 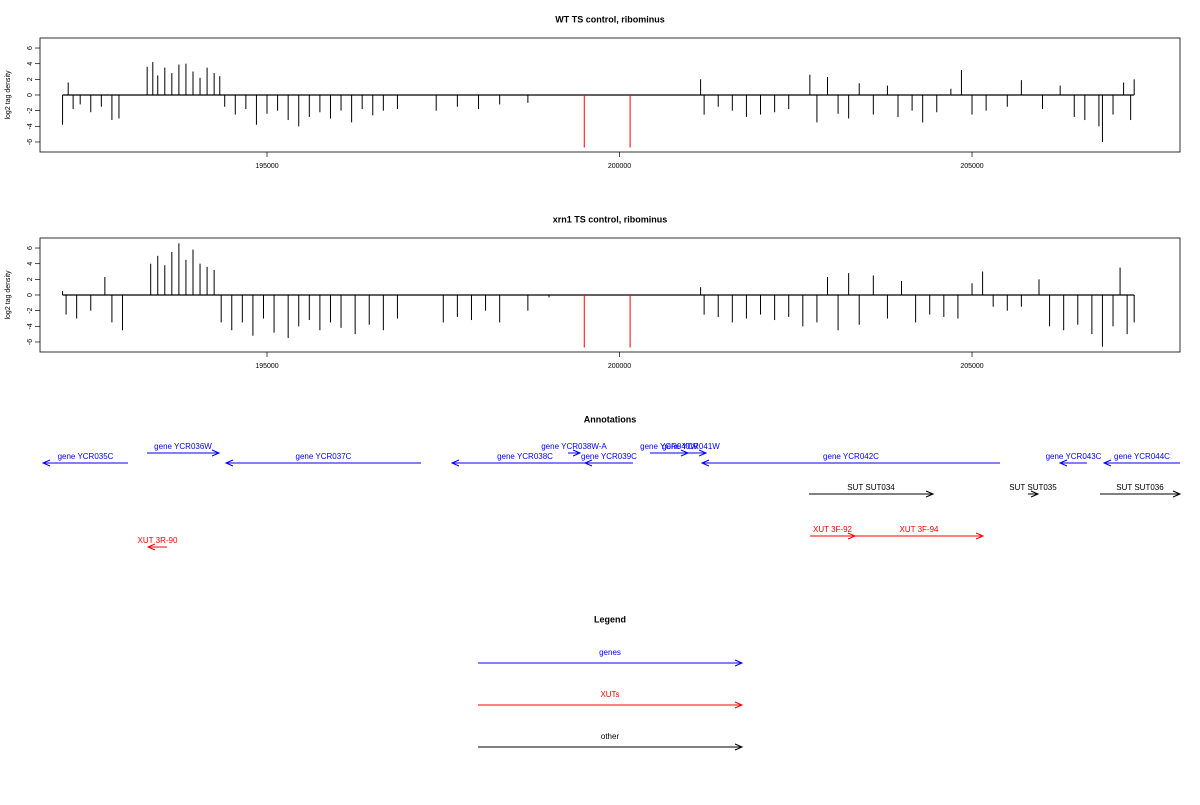 What do you see at coordinates (610, 419) in the screenshot?
I see `annotations-title: Annotations` at bounding box center [610, 419].